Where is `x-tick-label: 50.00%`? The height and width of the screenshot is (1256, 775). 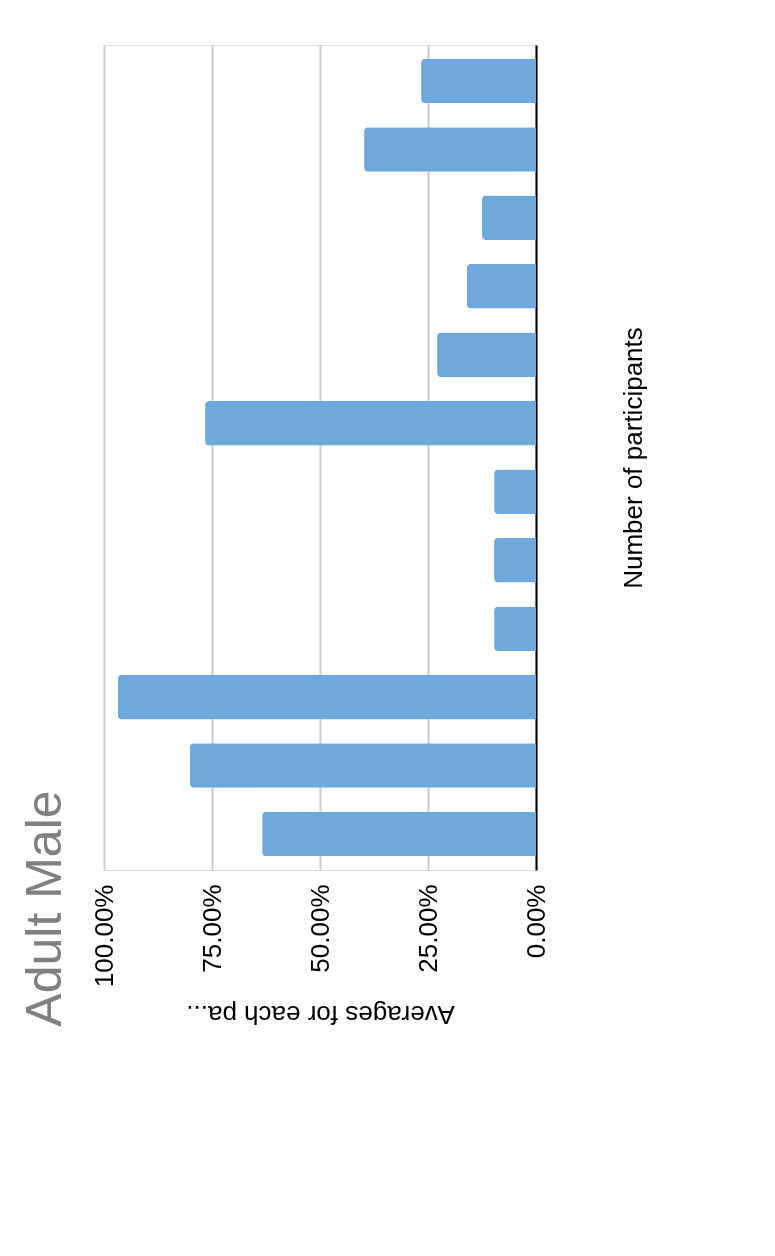
x-tick-label: 50.00% is located at coordinates (319, 928).